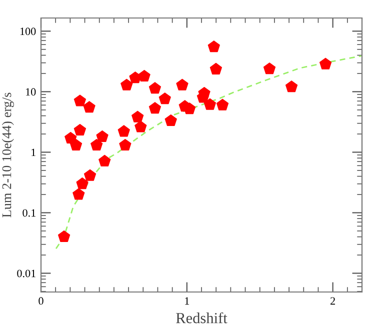  Describe the element at coordinates (31, 92) in the screenshot. I see `y-tick-label: 10` at that location.